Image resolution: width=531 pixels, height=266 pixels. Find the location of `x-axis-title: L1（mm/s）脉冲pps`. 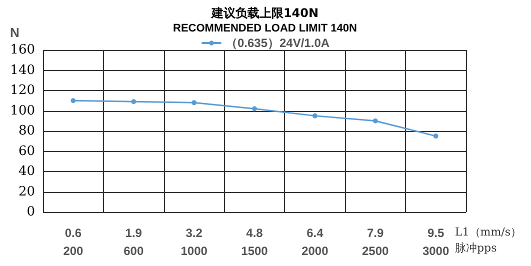

x-axis-title: L1（mm/s）脉冲pps is located at coordinates (488, 240).